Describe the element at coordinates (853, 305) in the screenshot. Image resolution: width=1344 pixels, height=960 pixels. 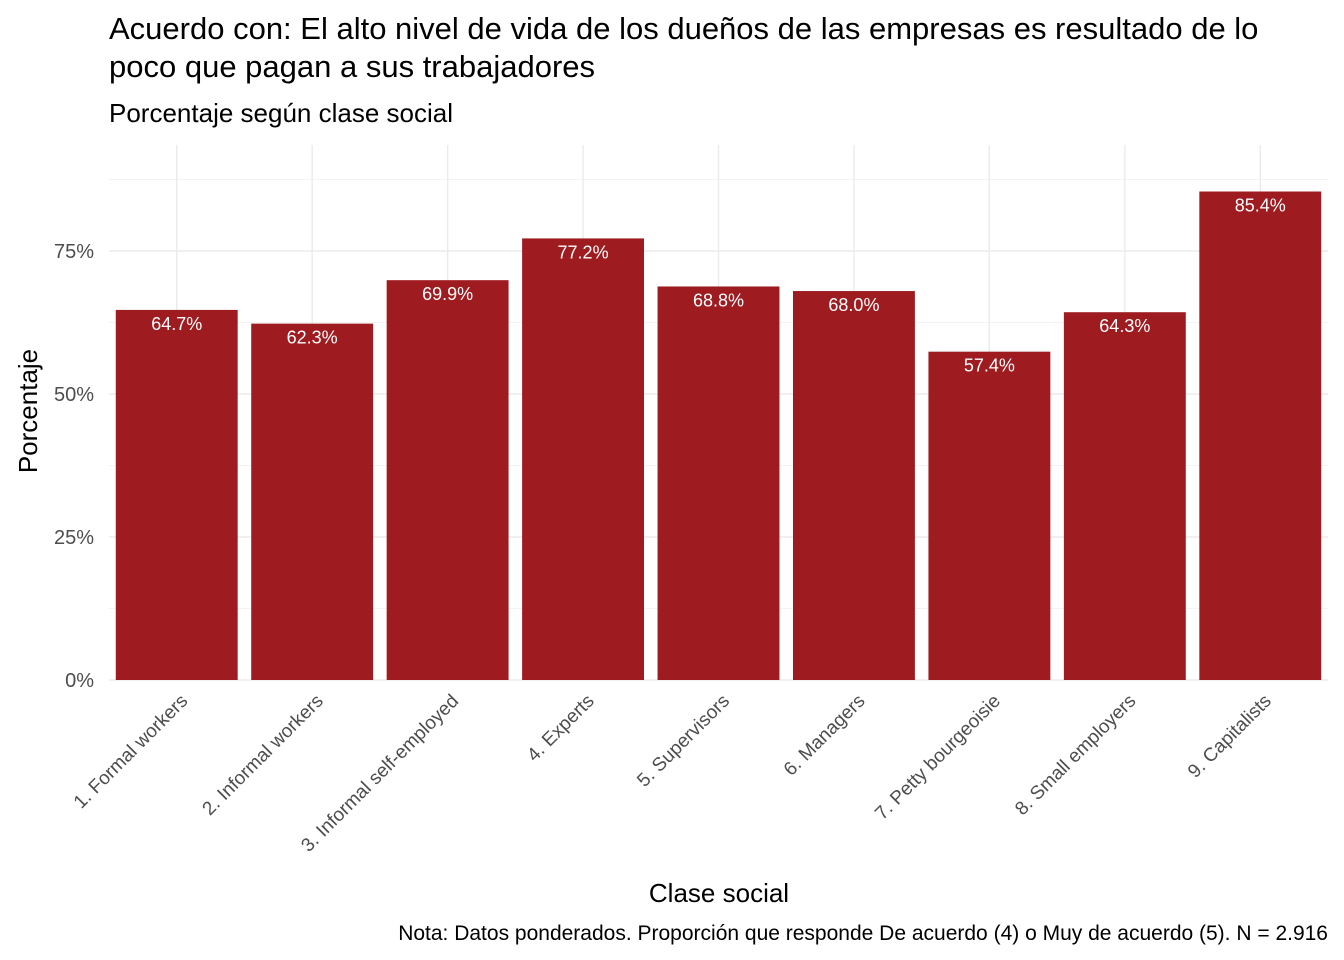
I see `bar-value-label: 68.0%` at that location.